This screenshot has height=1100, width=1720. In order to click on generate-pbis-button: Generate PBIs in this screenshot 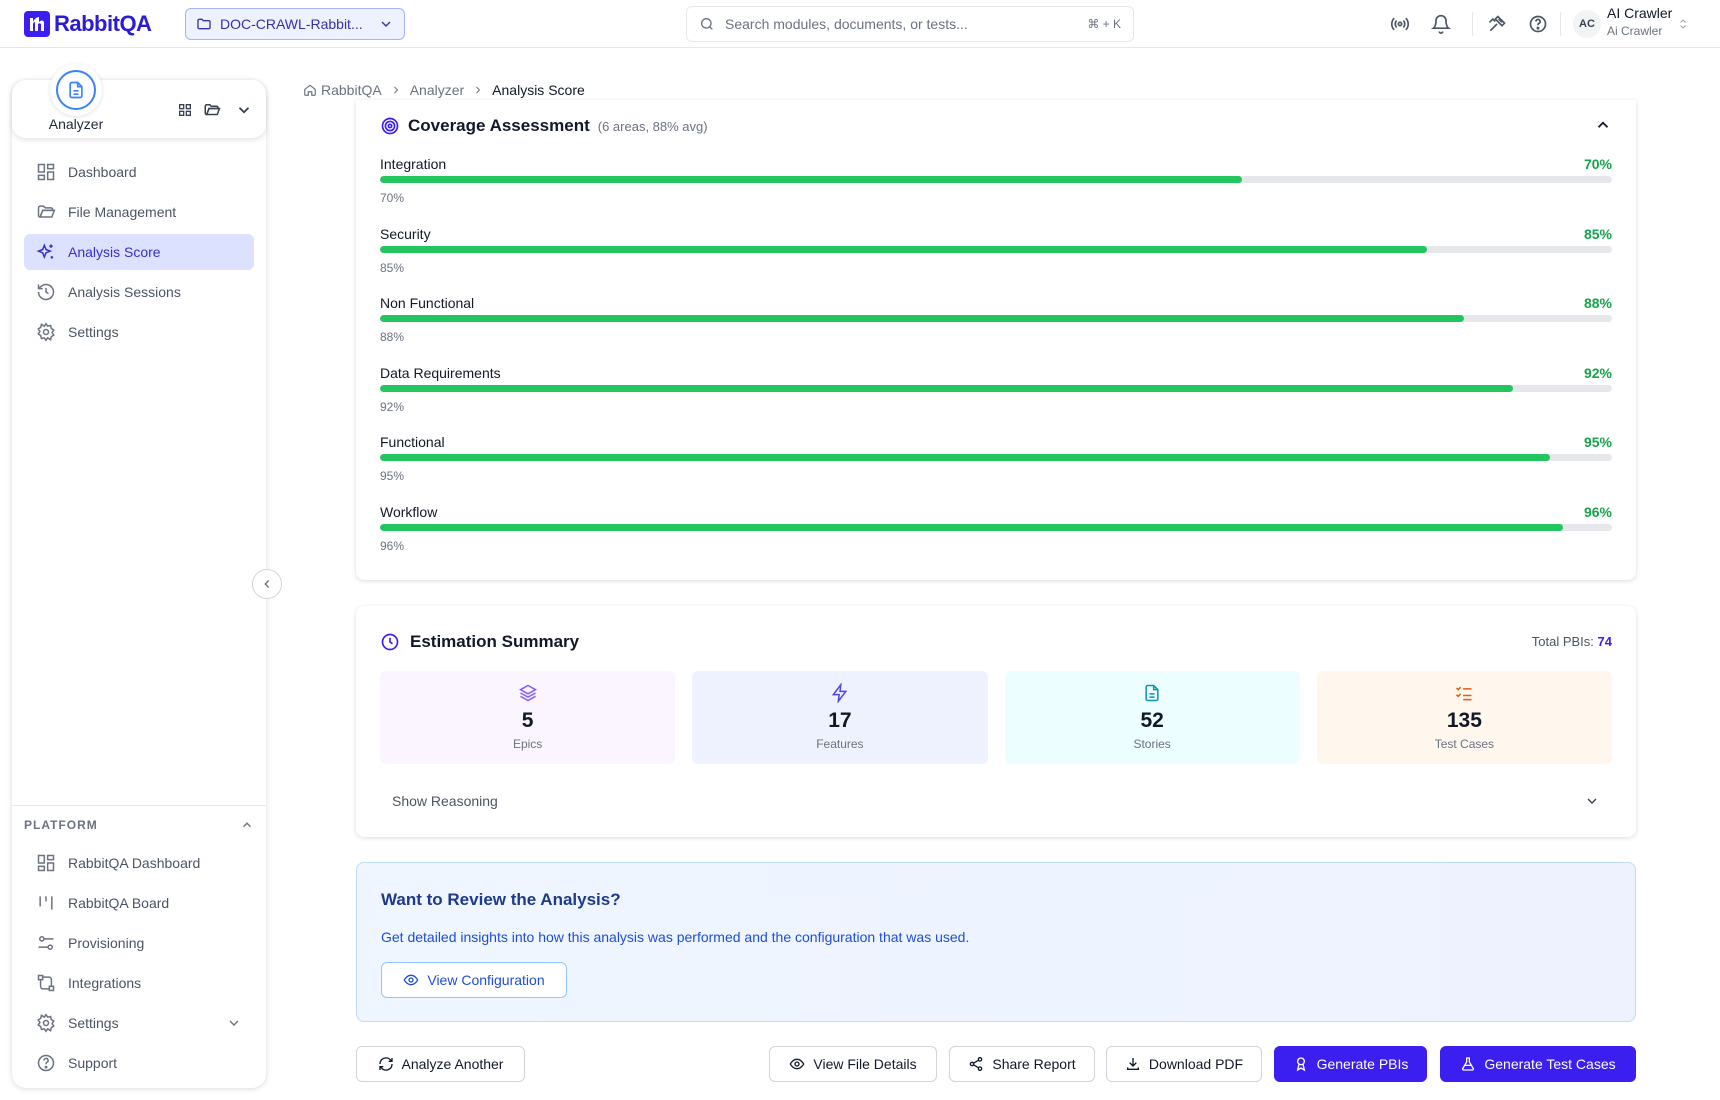, I will do `click(1350, 1064)`.